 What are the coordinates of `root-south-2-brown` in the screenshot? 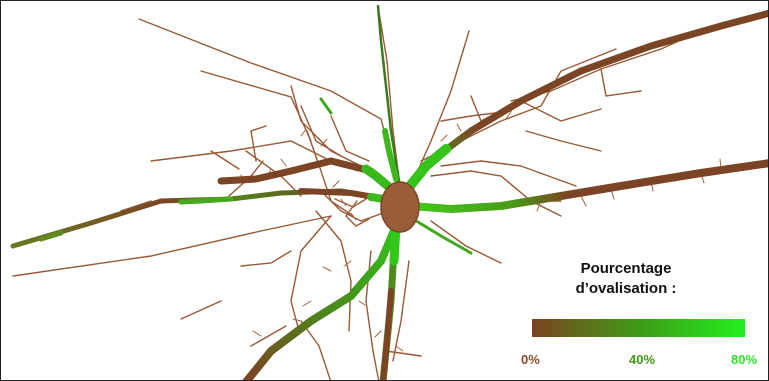 It's located at (387, 334).